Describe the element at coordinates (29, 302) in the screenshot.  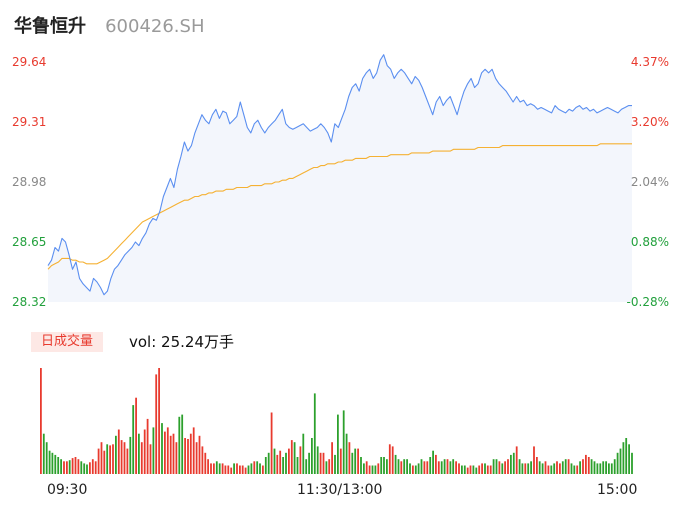
I see `price-tick-label: 28.32` at that location.